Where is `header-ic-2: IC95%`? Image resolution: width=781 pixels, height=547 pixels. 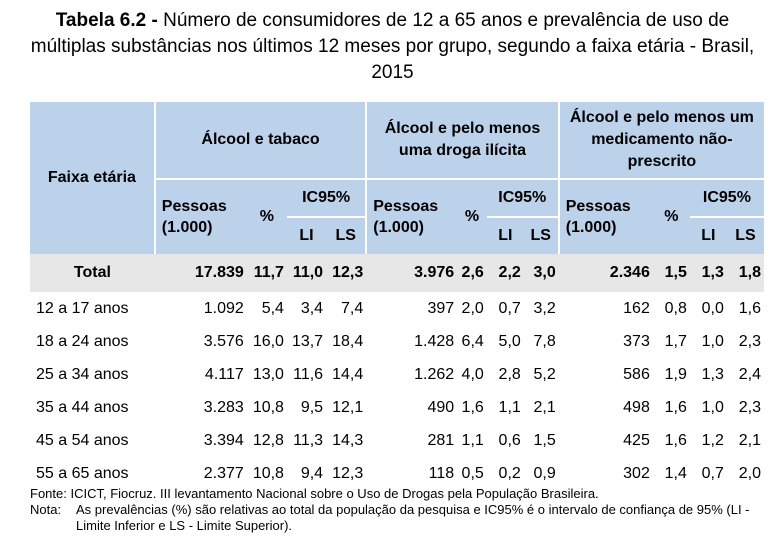
header-ic-2: IC95% is located at coordinates (522, 197).